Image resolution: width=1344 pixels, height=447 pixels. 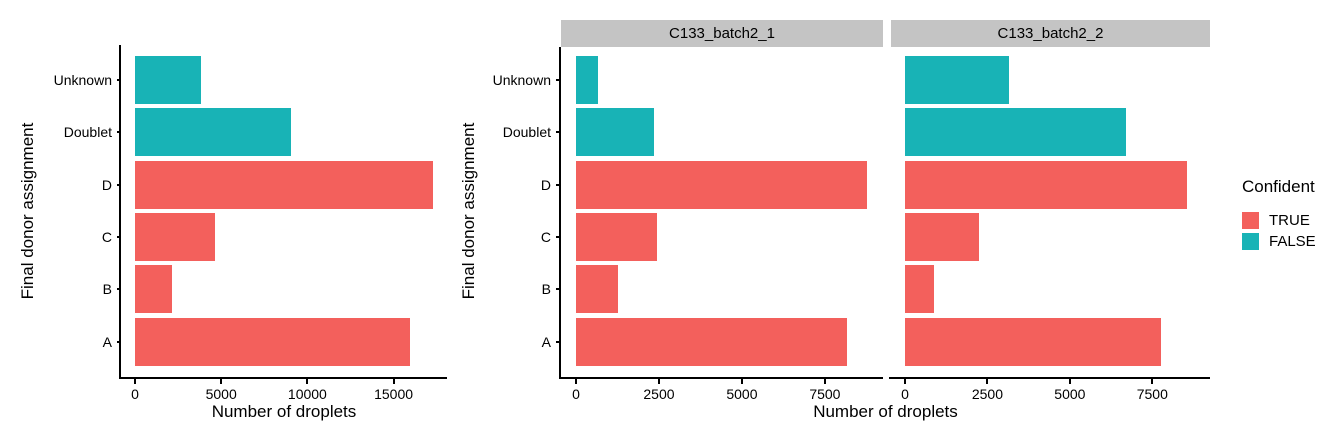 What do you see at coordinates (722, 392) in the screenshot?
I see `x-axis-ticks-facet1: 0 2500 5000 7500` at bounding box center [722, 392].